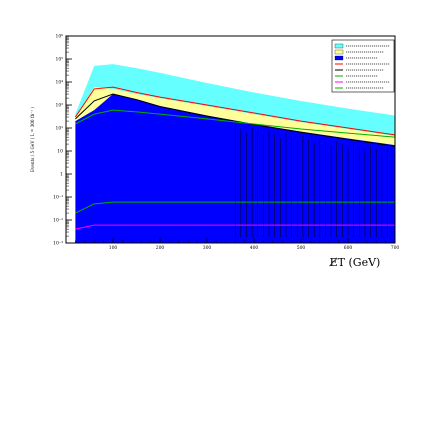  What do you see at coordinates (59, 83) in the screenshot?
I see `y-tick-label: 10⁴` at bounding box center [59, 83].